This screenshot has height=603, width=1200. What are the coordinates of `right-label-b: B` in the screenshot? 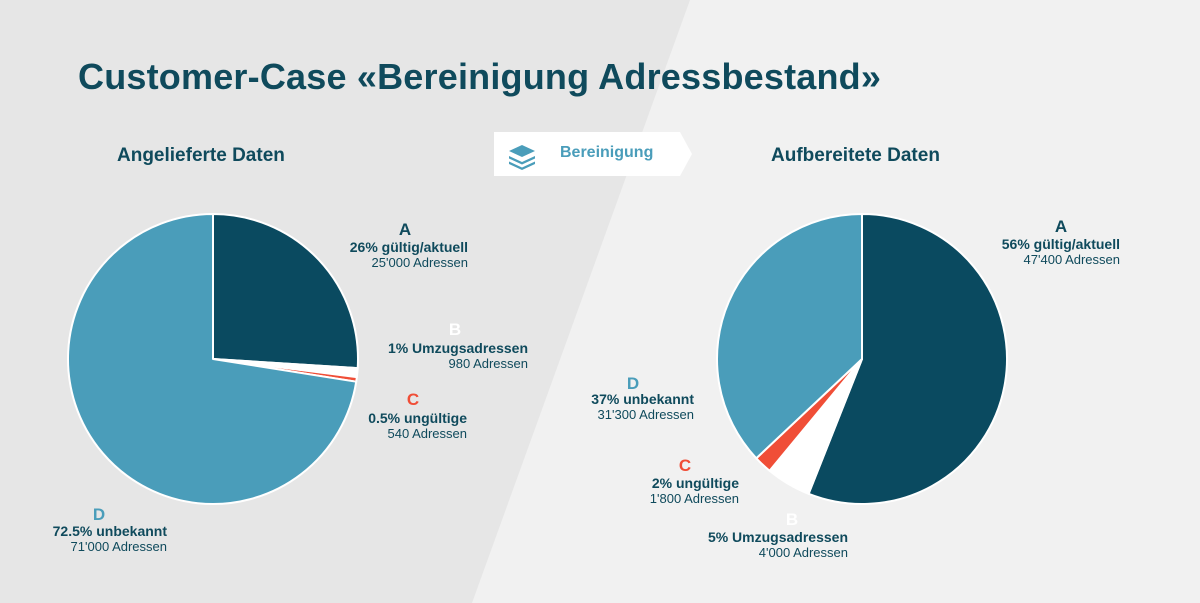 It's located at (792, 519).